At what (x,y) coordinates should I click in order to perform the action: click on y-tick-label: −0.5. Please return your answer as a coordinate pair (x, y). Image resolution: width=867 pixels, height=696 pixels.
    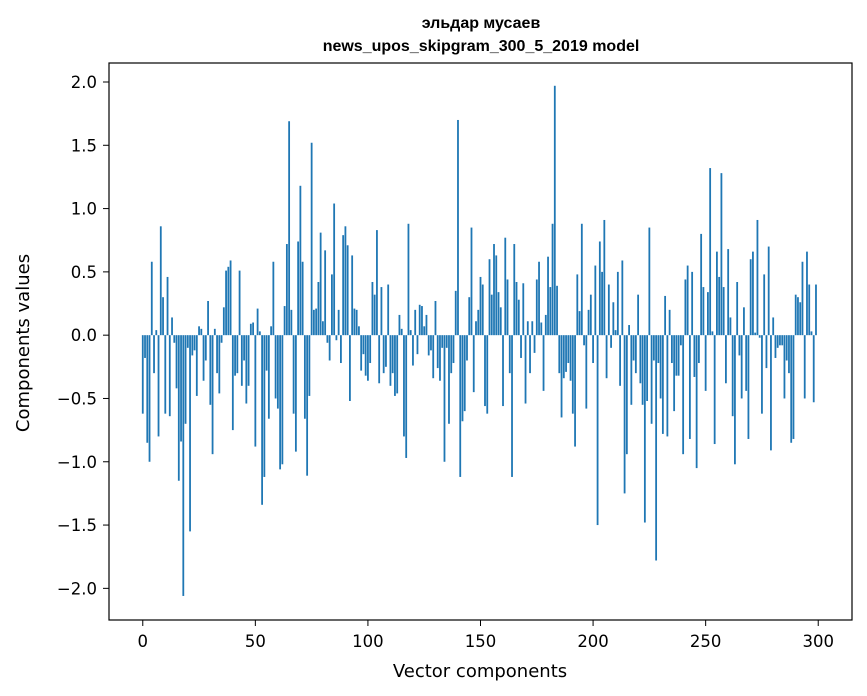
    Looking at the image, I should click on (77, 398).